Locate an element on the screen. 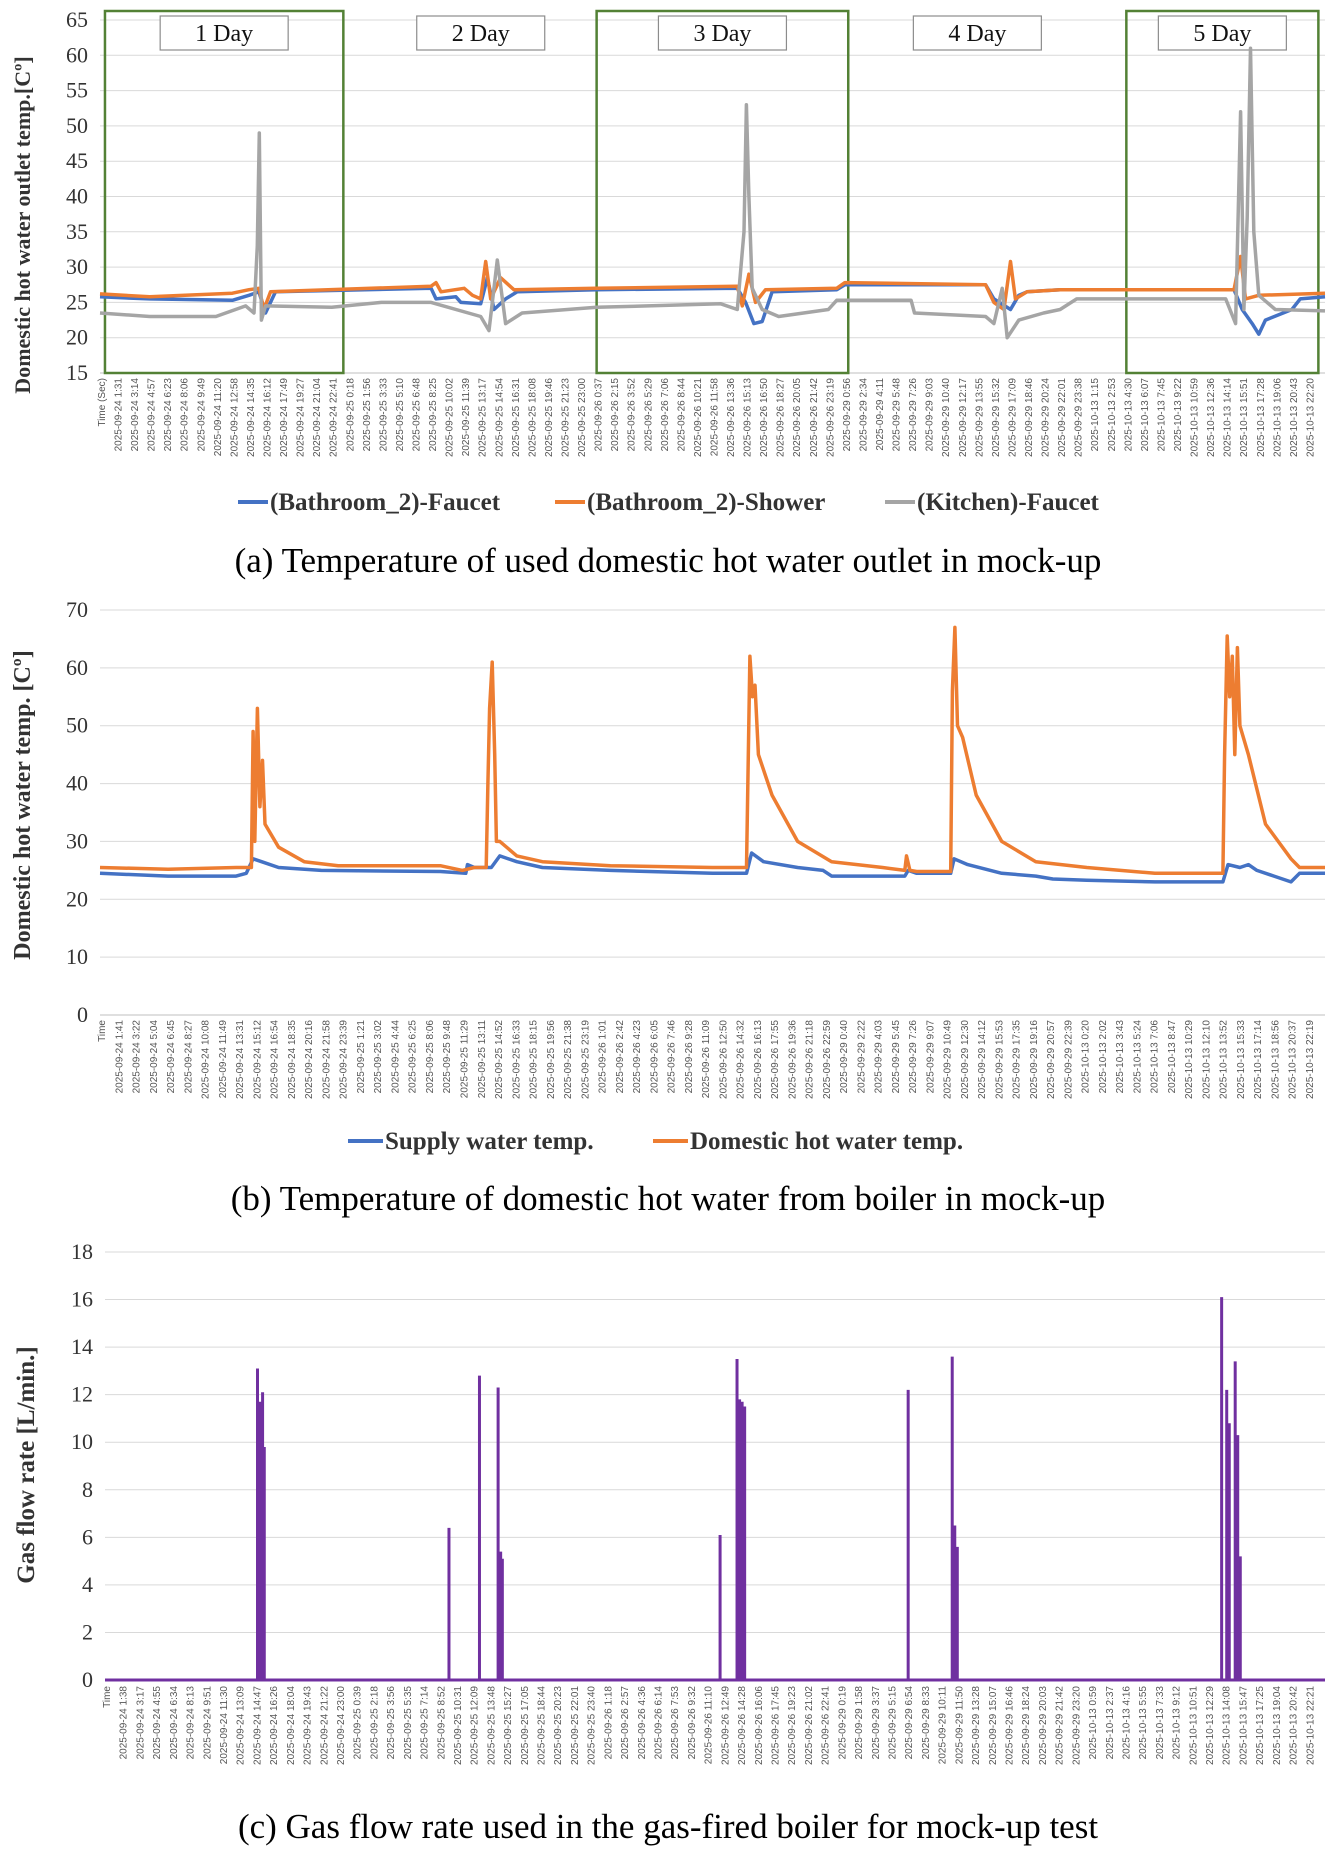 The height and width of the screenshot is (1852, 1337). x-tick-label: 2025-10-13 14:08 is located at coordinates (1227, 1725).